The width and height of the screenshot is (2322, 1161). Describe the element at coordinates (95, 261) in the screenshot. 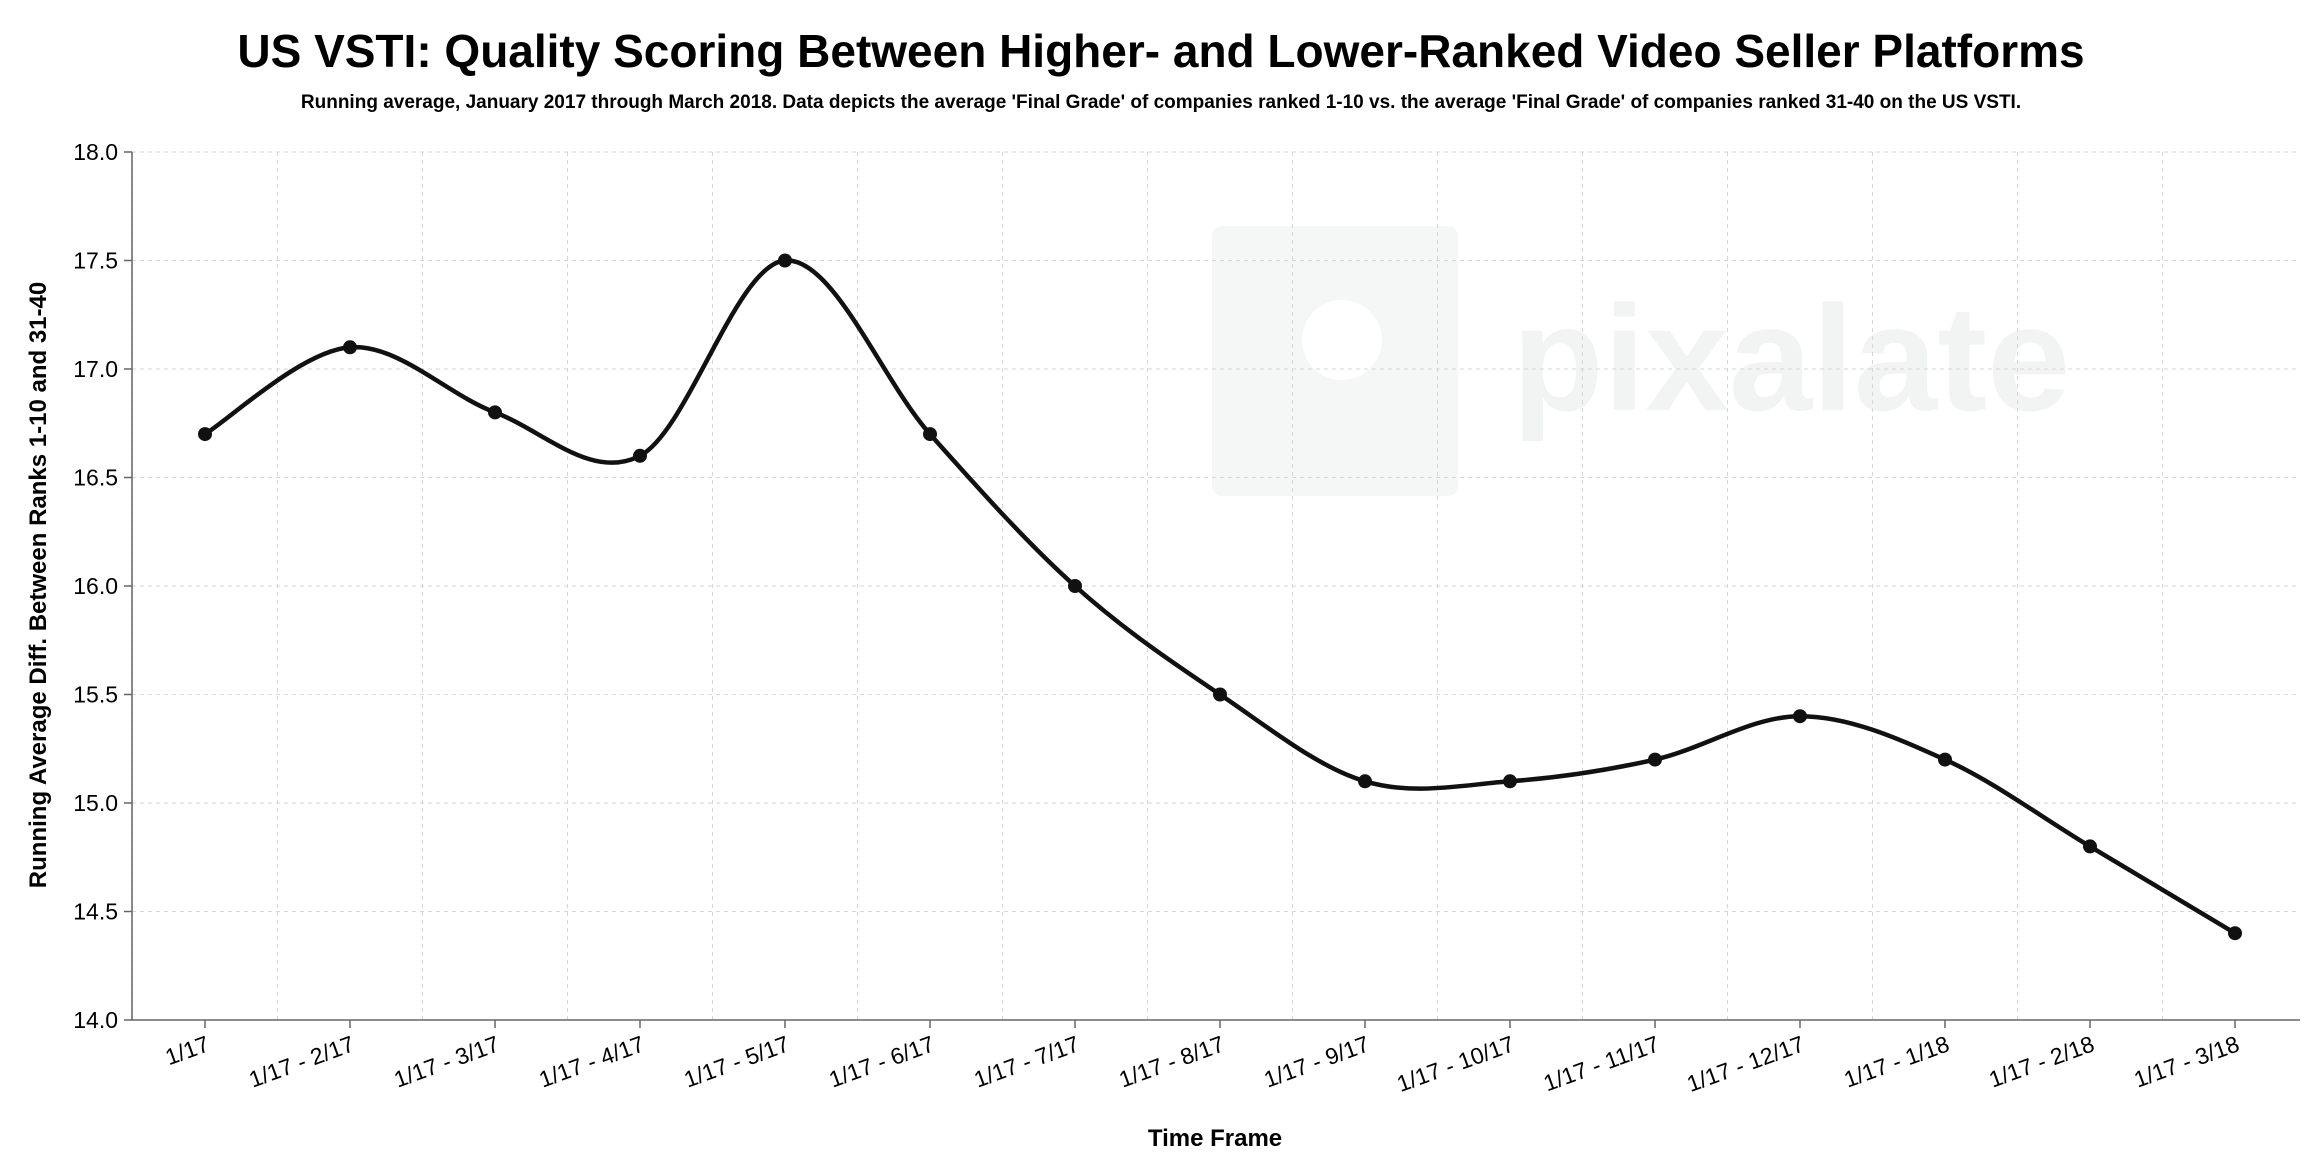

I see `y-tick-label: 17.5` at that location.